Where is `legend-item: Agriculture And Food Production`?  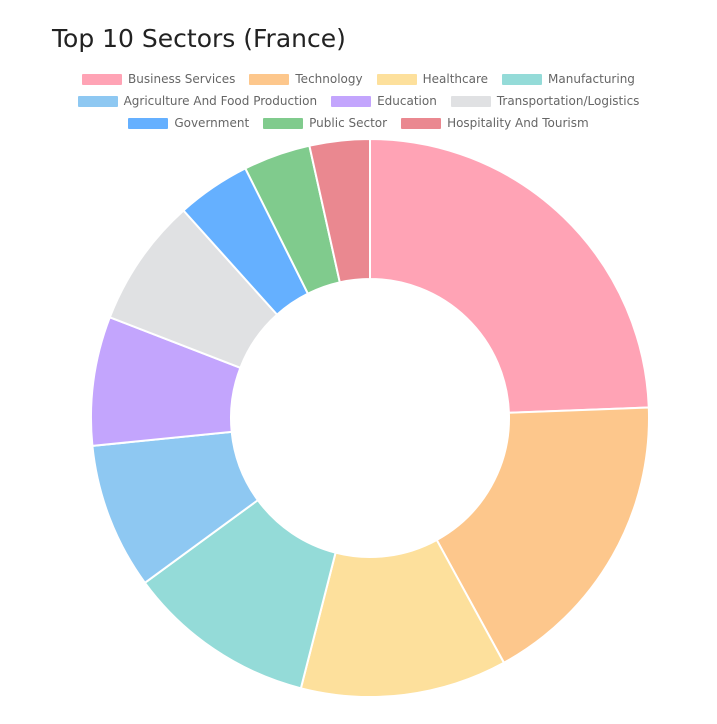 legend-item: Agriculture And Food Production is located at coordinates (197, 101).